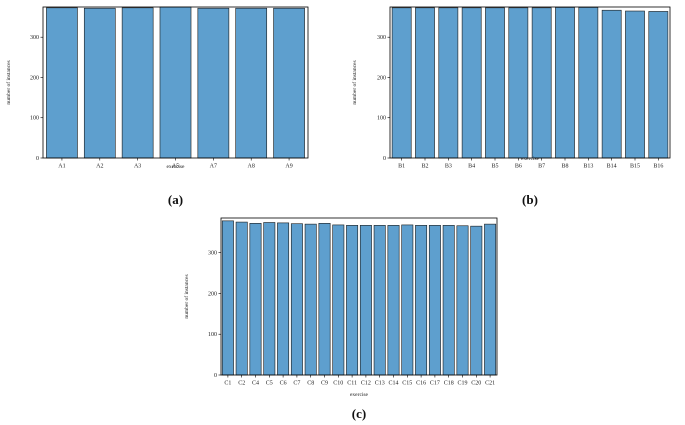  I want to click on bar-C20, so click(476, 300).